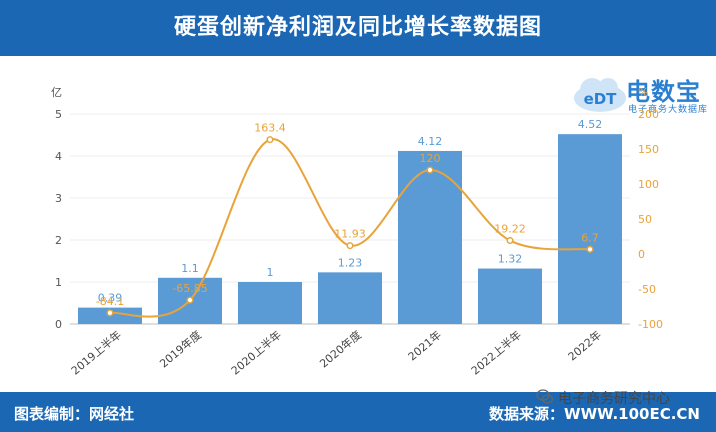  What do you see at coordinates (668, 110) in the screenshot?
I see `logo-subtext: 电子商务大数据库` at bounding box center [668, 110].